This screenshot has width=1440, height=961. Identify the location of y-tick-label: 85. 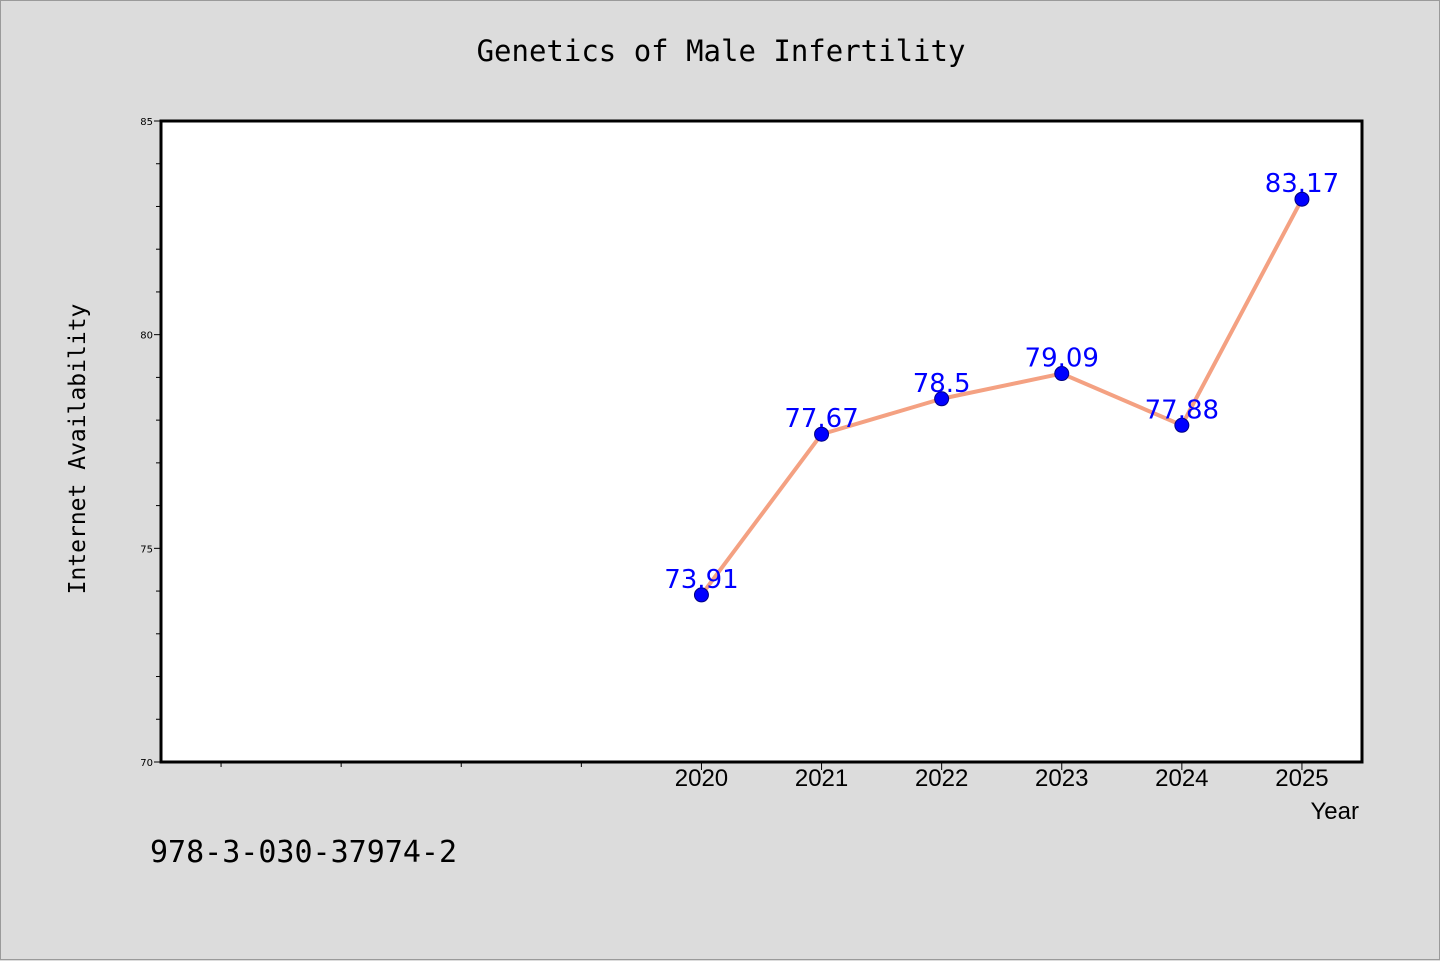
(146, 122).